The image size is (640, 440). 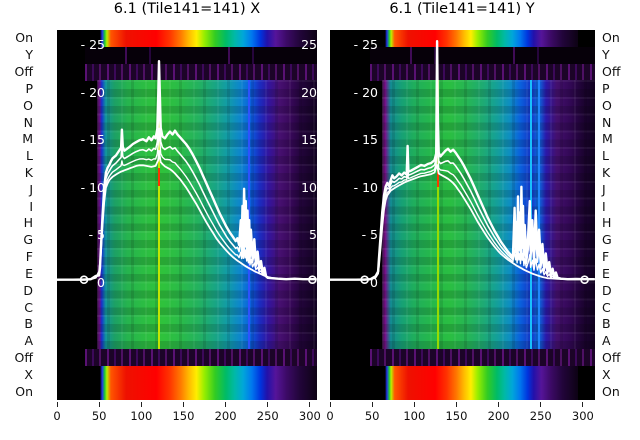 What do you see at coordinates (309, 140) in the screenshot?
I see `y-tick-label-right: 15` at bounding box center [309, 140].